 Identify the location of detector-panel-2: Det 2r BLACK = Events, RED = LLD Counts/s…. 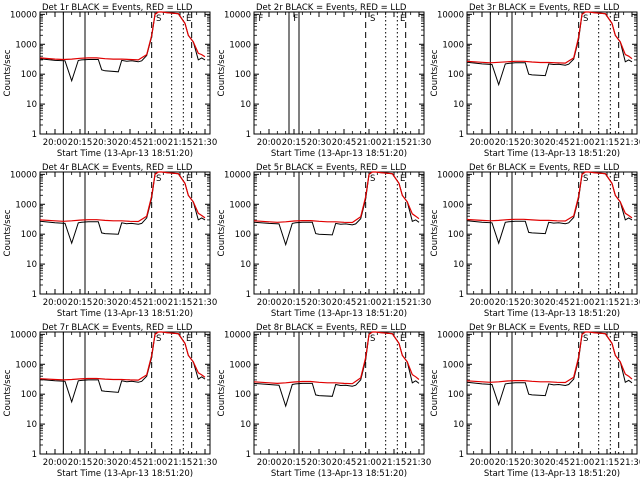
(324, 81).